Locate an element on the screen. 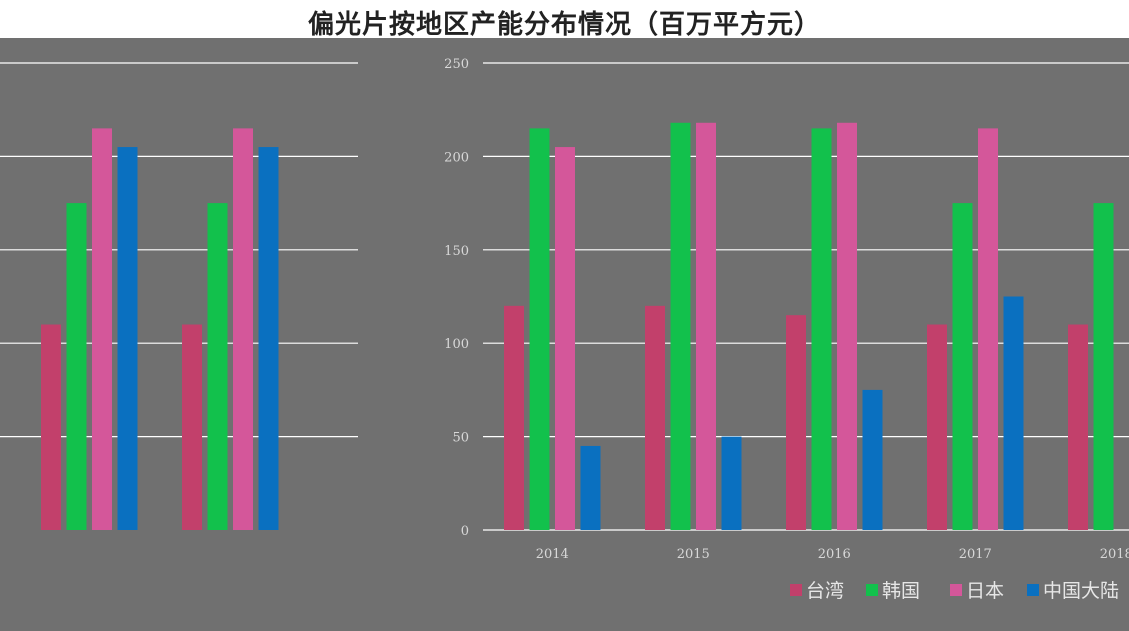  x-tick-label: 2016 is located at coordinates (834, 554).